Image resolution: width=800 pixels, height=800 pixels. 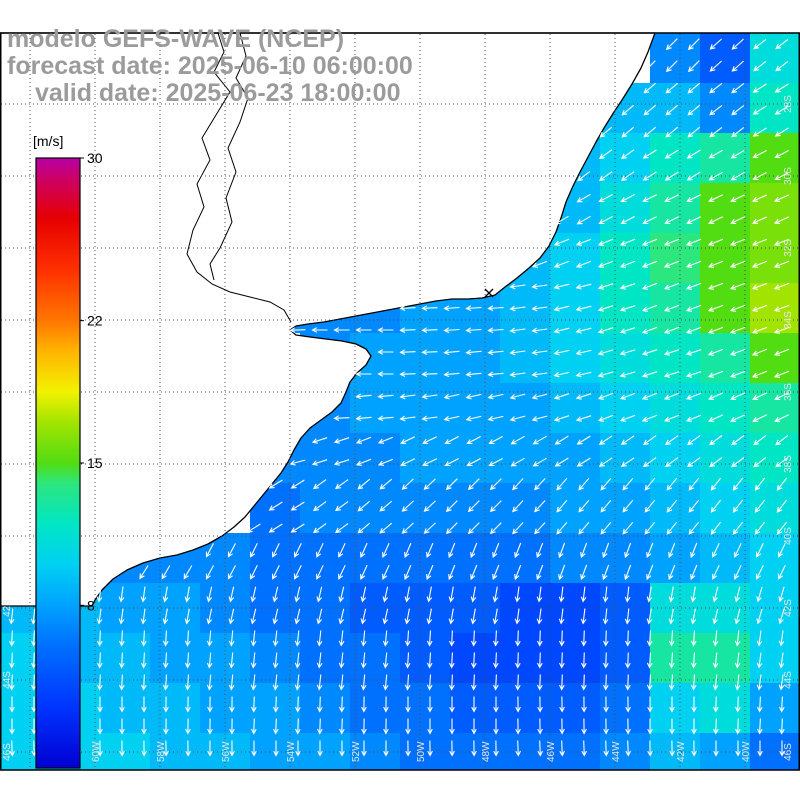 What do you see at coordinates (96, 751) in the screenshot?
I see `lon-label: 60W` at bounding box center [96, 751].